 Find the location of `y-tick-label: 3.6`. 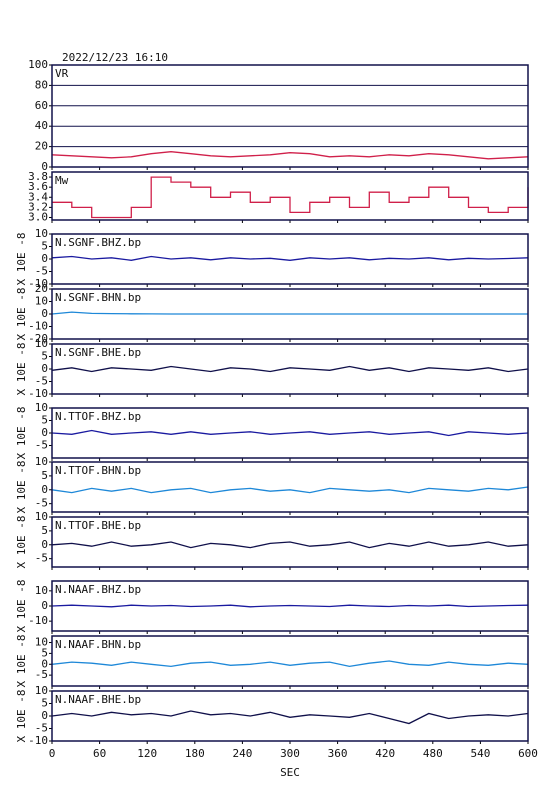

y-tick-label: 3.6 is located at coordinates (38, 186).